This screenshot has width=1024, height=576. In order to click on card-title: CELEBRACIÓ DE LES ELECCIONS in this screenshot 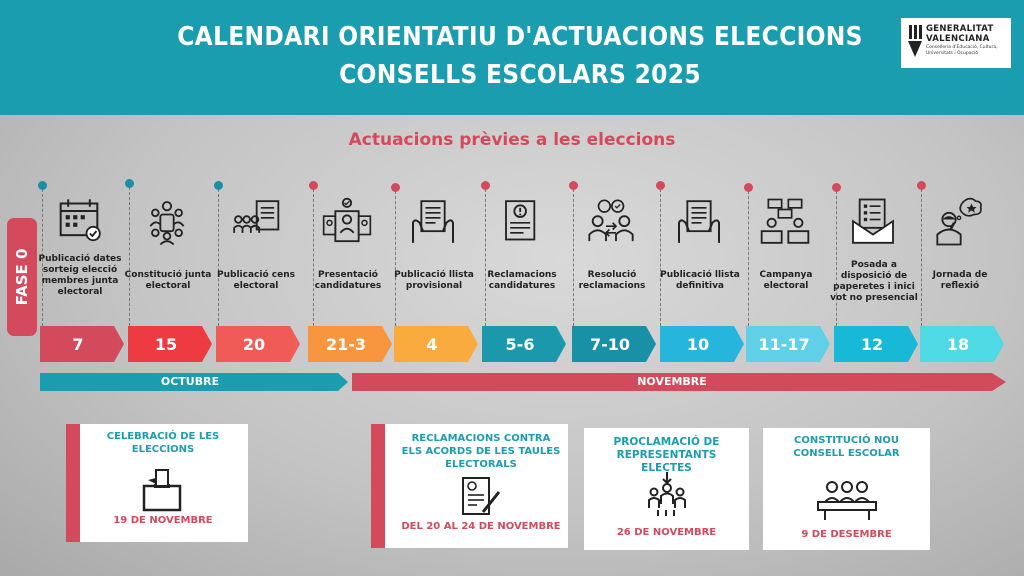, I will do `click(163, 443)`.